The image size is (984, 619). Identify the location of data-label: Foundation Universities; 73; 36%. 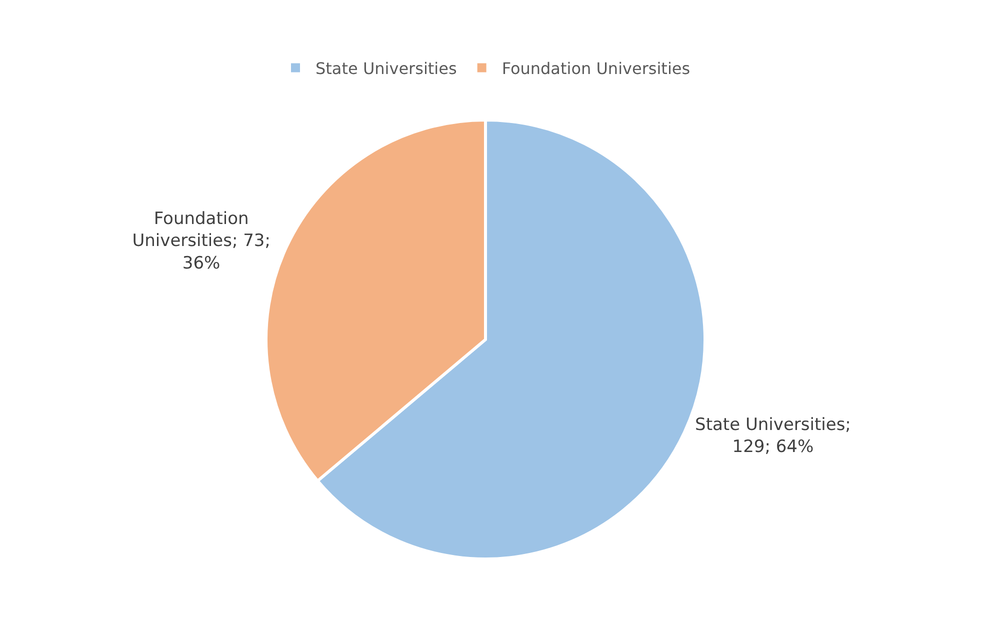
(201, 241).